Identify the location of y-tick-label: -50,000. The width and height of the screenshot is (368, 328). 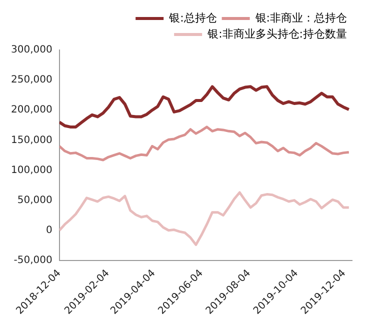
(33, 260).